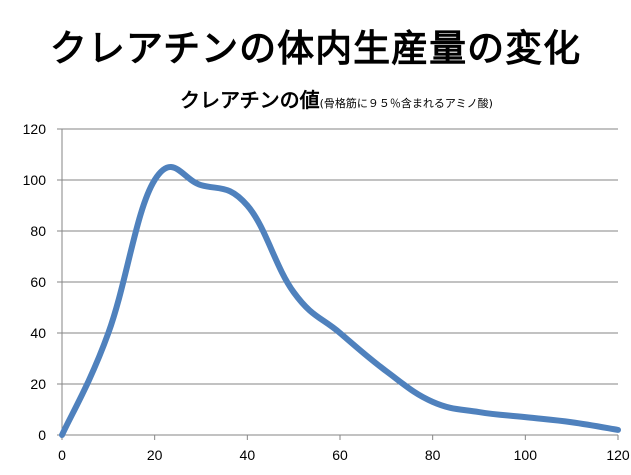 The image size is (631, 475). Describe the element at coordinates (250, 100) in the screenshot. I see `chart-title-main: クレアチンの値` at that location.